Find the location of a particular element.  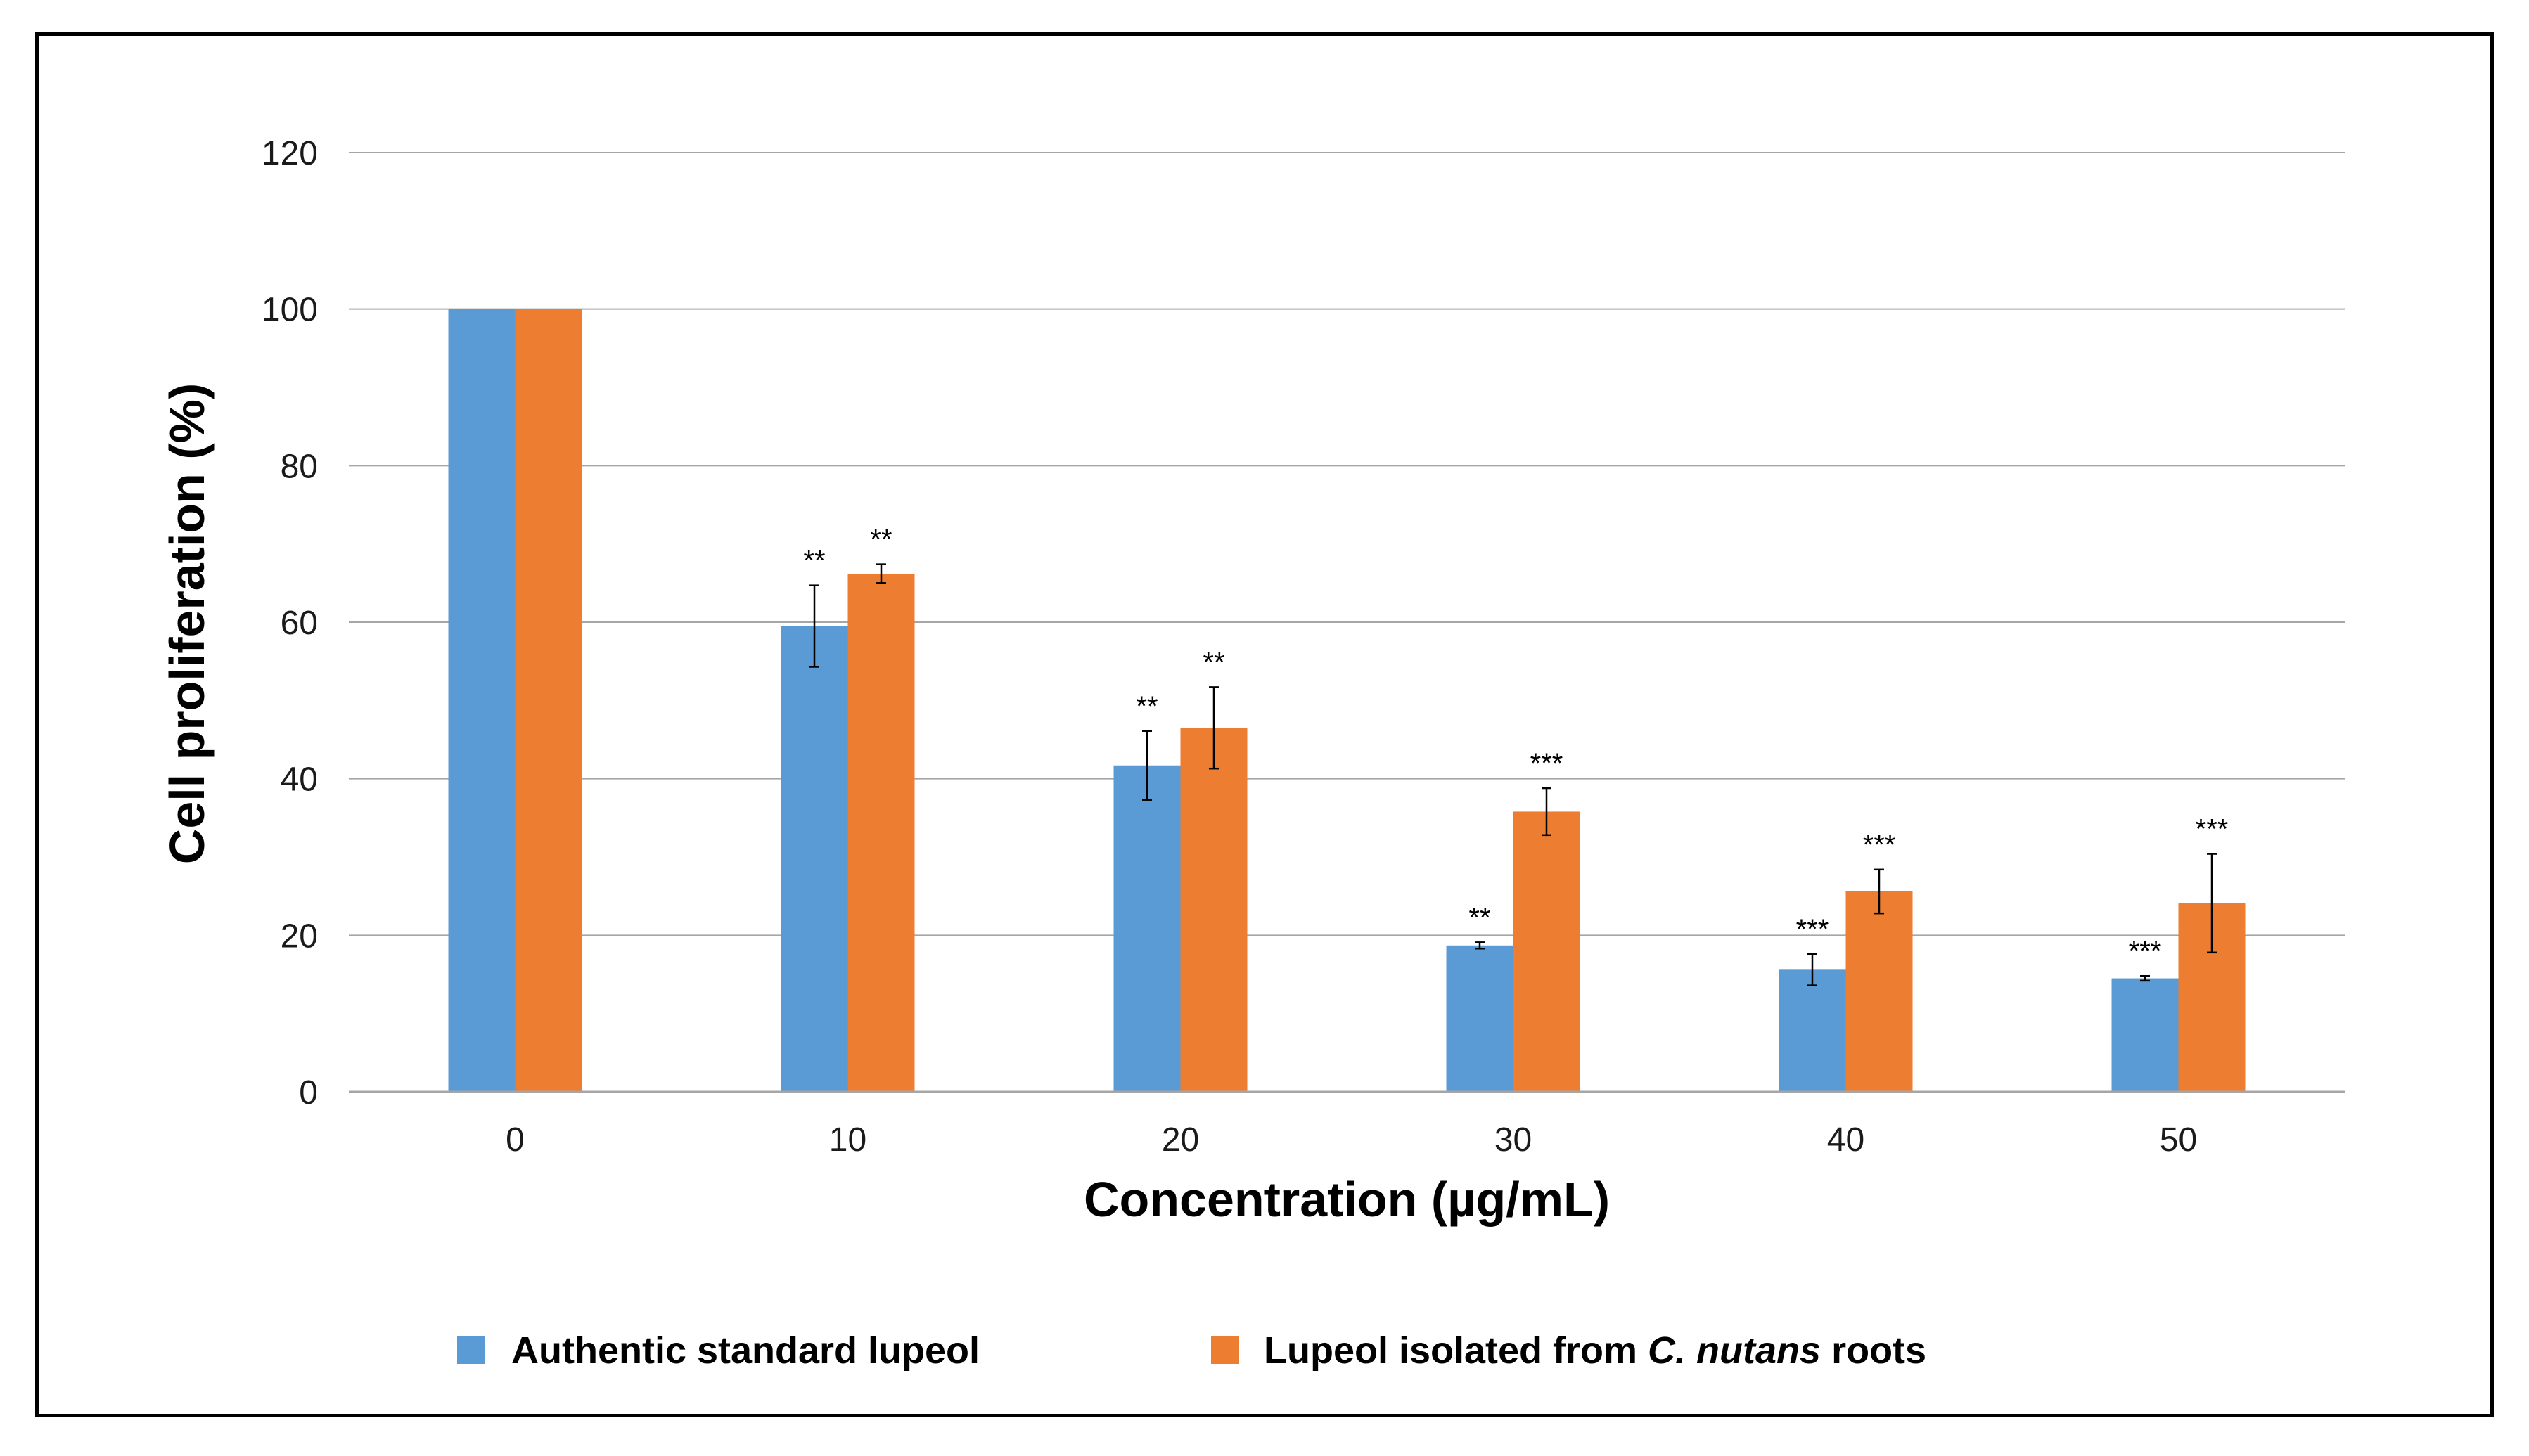

legend-label-part: Authentic standard lupeol is located at coordinates (745, 1350).